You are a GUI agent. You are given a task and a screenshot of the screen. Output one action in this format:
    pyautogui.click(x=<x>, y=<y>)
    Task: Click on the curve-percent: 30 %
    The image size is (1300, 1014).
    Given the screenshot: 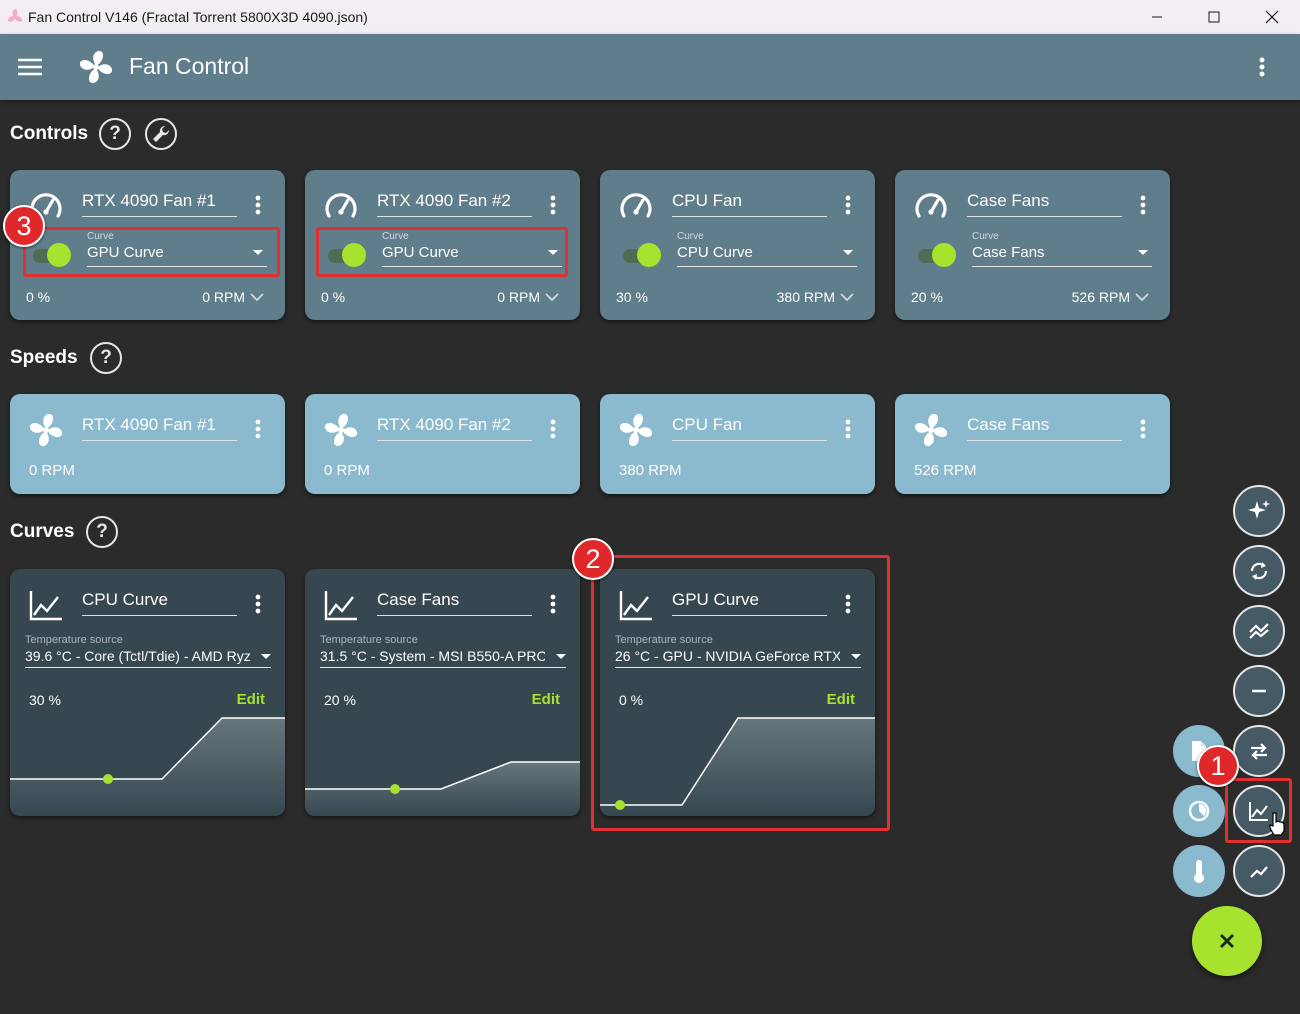 What is the action you would take?
    pyautogui.click(x=45, y=700)
    